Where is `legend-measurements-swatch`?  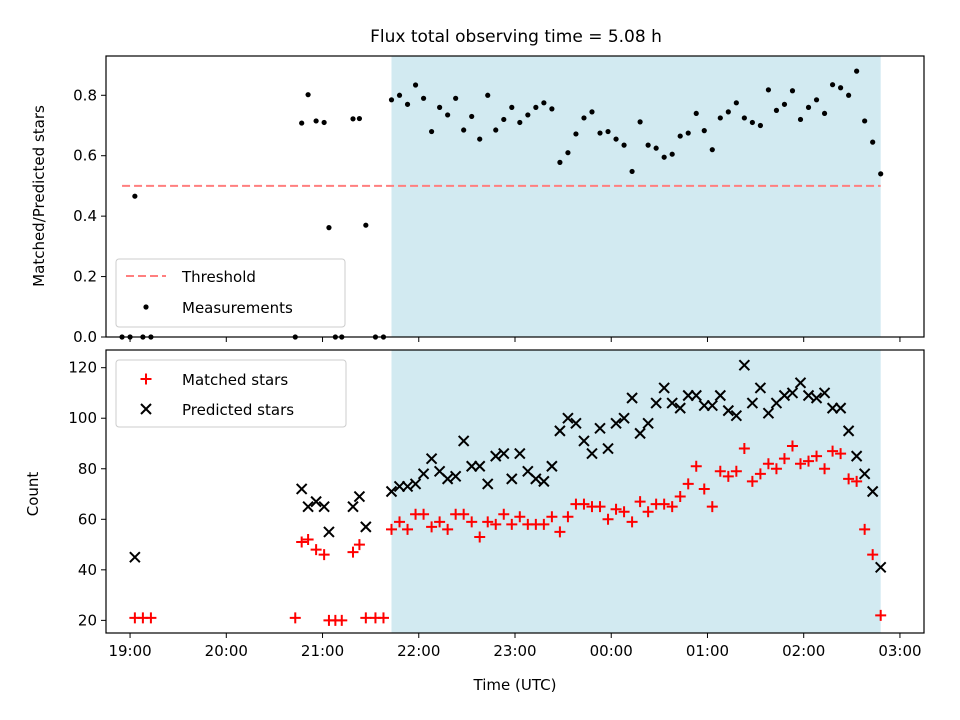 legend-measurements-swatch is located at coordinates (146, 307).